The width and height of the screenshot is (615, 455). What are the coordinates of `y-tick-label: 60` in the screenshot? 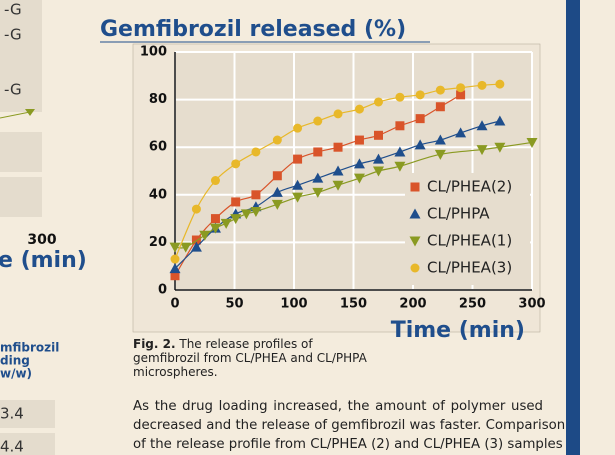 It's located at (158, 147).